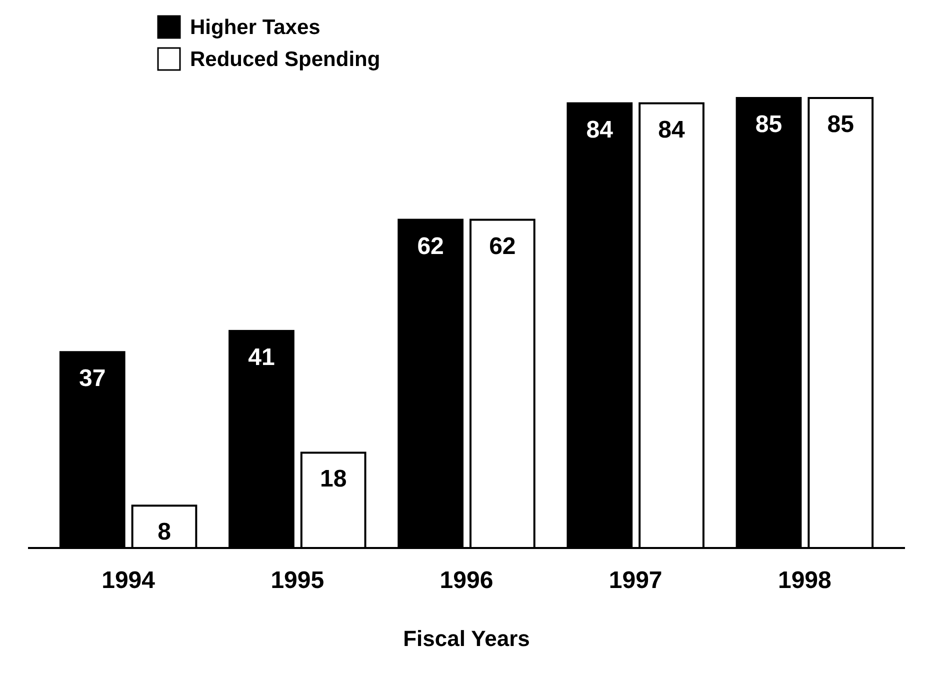 This screenshot has width=933, height=674. I want to click on x-tick-label: 1994, so click(129, 580).